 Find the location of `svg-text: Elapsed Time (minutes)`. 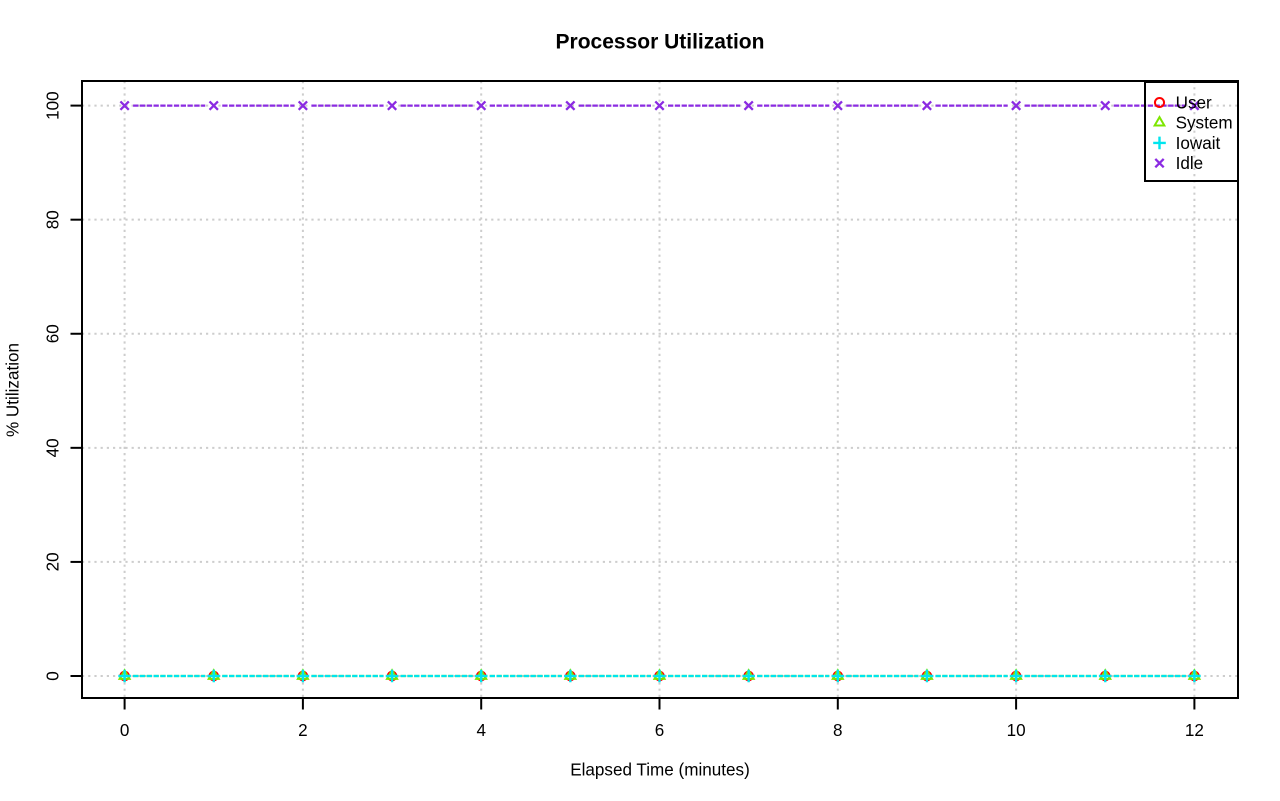

svg-text: Elapsed Time (minutes) is located at coordinates (660, 770).